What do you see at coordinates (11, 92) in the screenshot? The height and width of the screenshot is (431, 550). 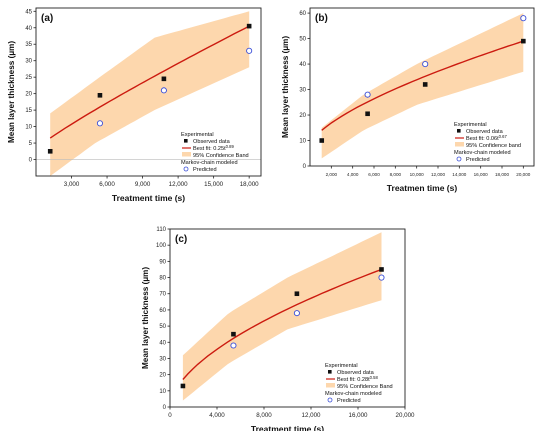 I see `y-axis-label: Mean layer thickness (µm)` at bounding box center [11, 92].